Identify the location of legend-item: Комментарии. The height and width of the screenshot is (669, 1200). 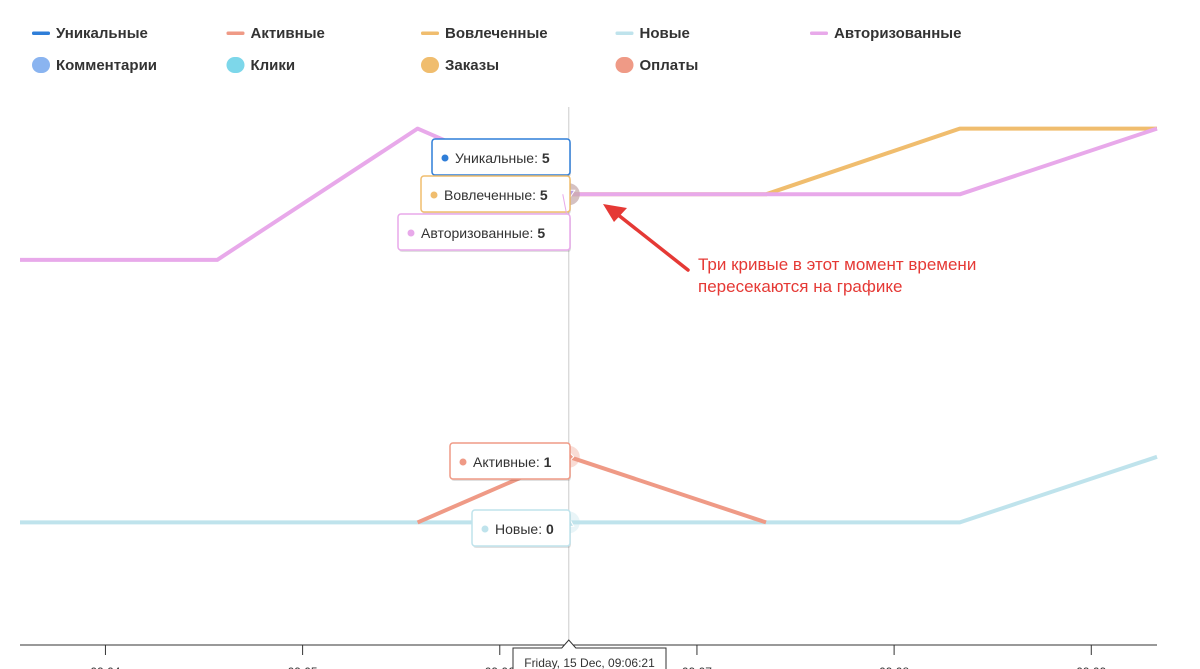
(94, 65).